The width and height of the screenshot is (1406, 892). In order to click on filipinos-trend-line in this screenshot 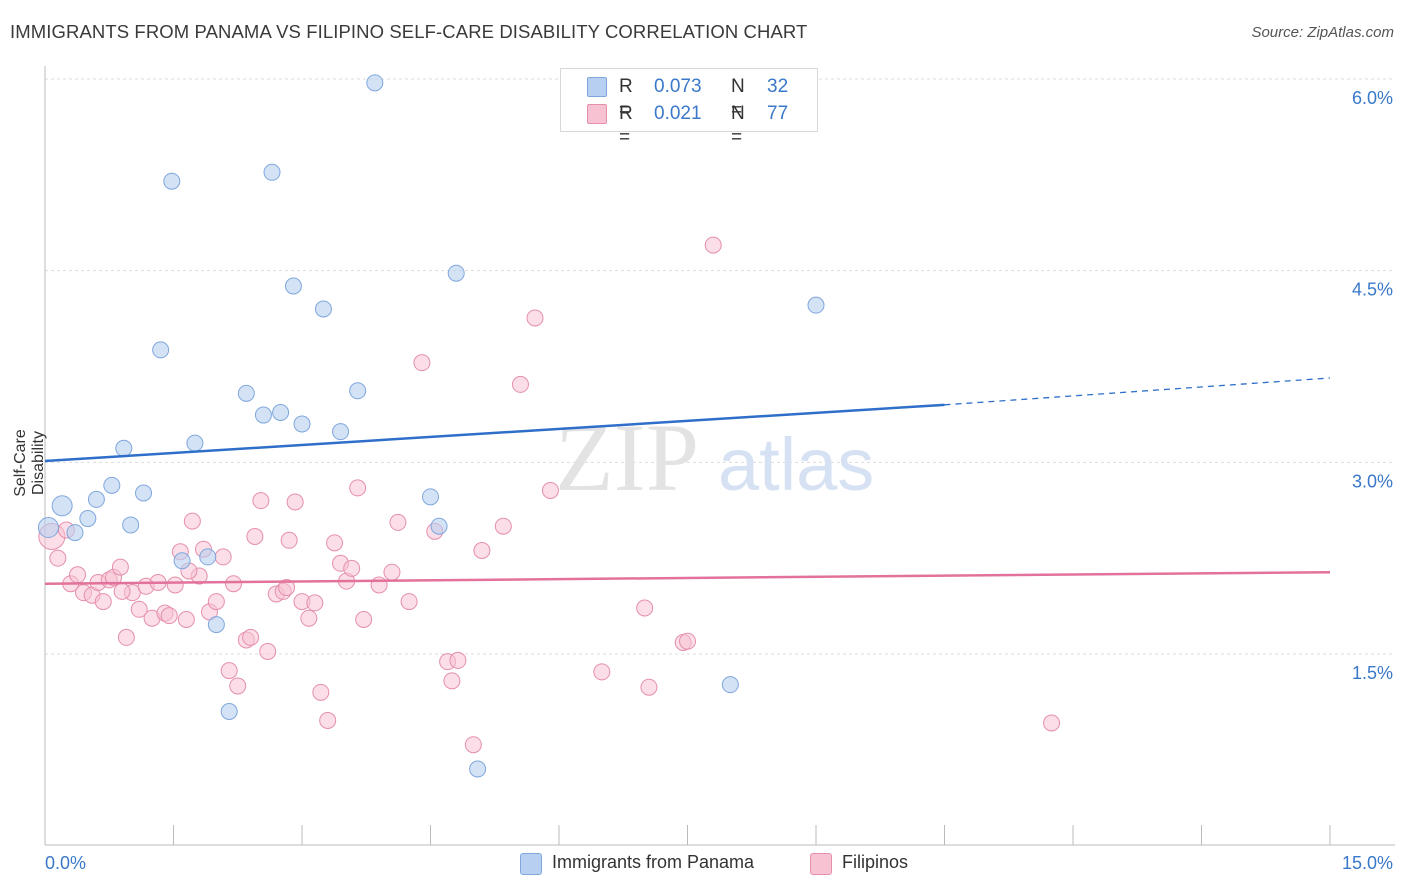, I will do `click(687, 577)`.